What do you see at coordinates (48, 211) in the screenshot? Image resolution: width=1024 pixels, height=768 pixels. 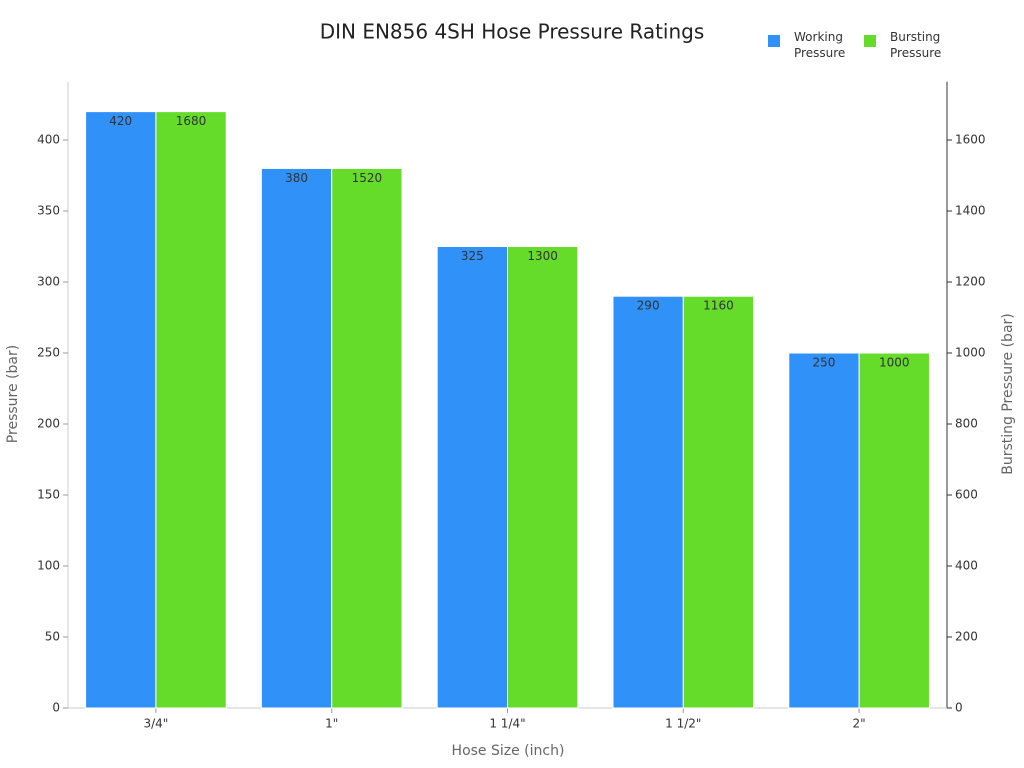 I see `y-tick-label: 350` at bounding box center [48, 211].